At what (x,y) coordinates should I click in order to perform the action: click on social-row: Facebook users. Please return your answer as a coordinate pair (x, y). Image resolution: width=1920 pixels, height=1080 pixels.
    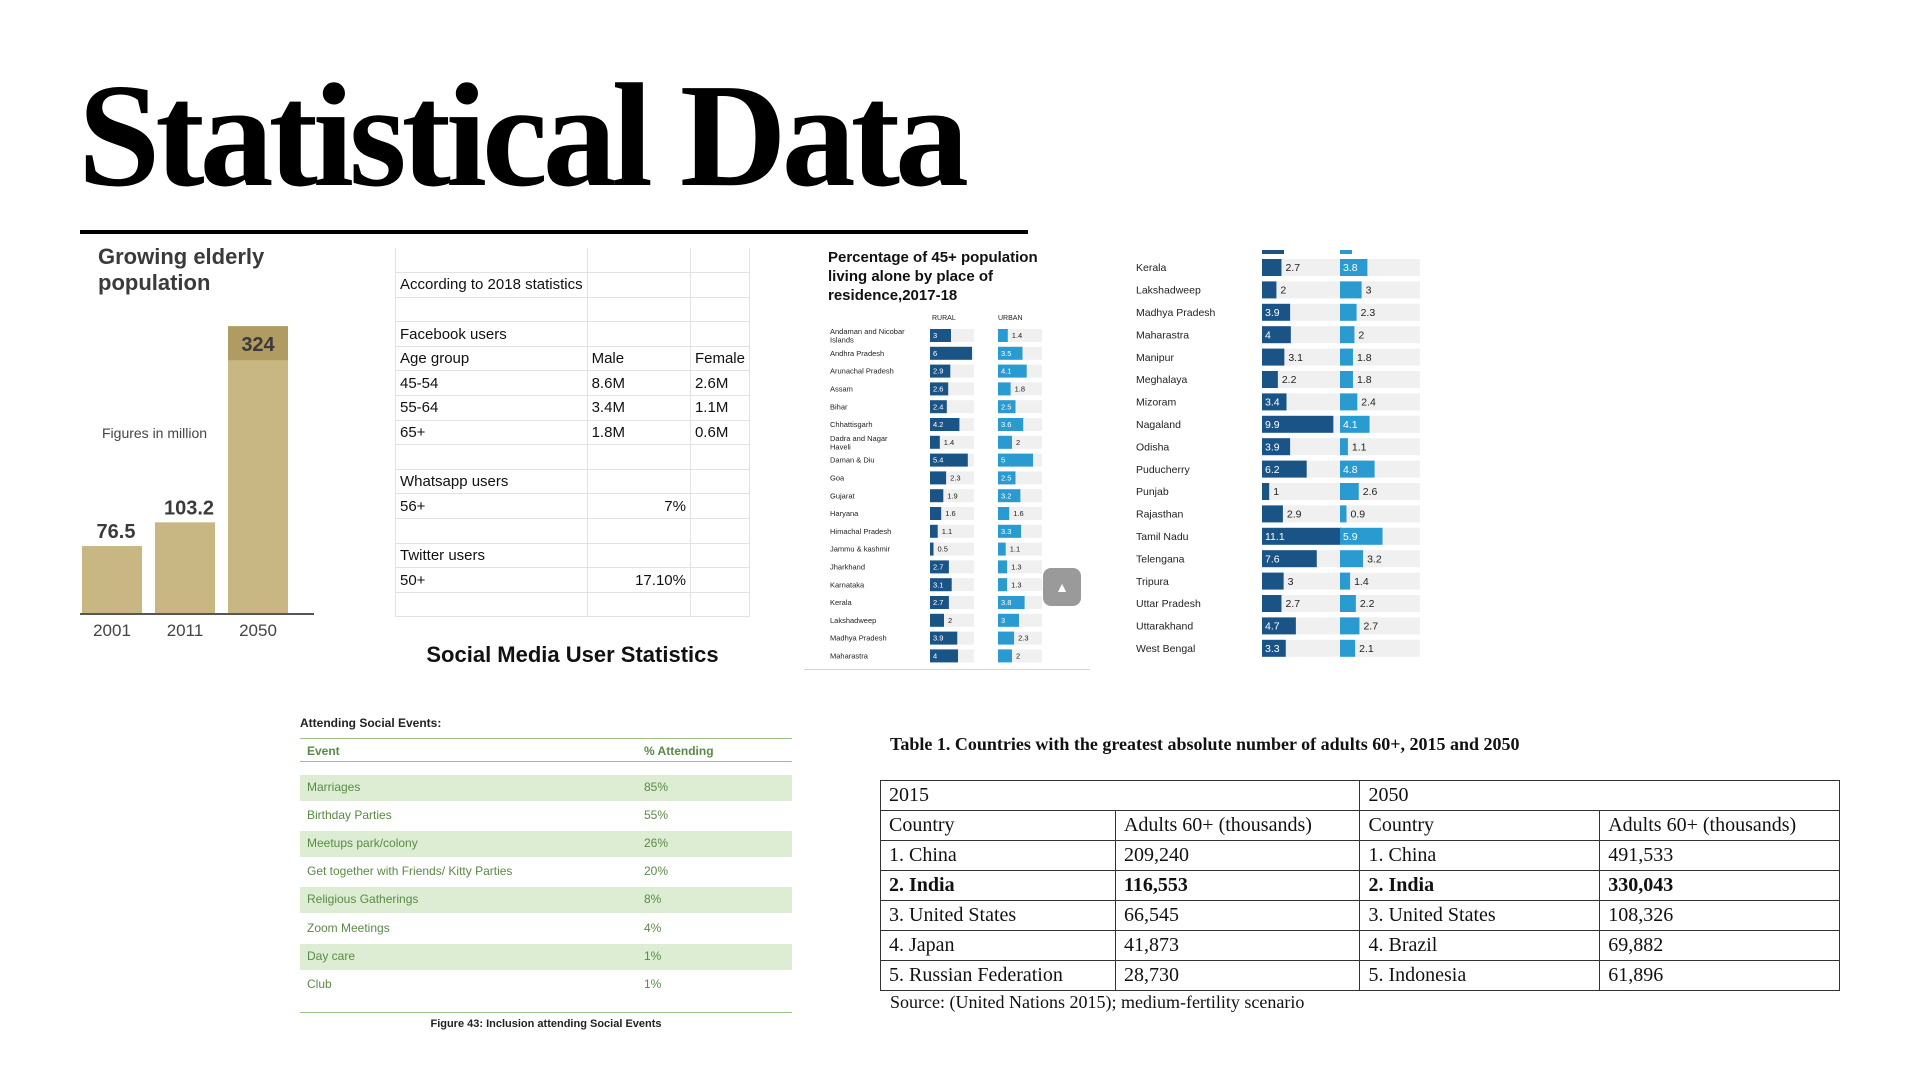
    Looking at the image, I should click on (573, 334).